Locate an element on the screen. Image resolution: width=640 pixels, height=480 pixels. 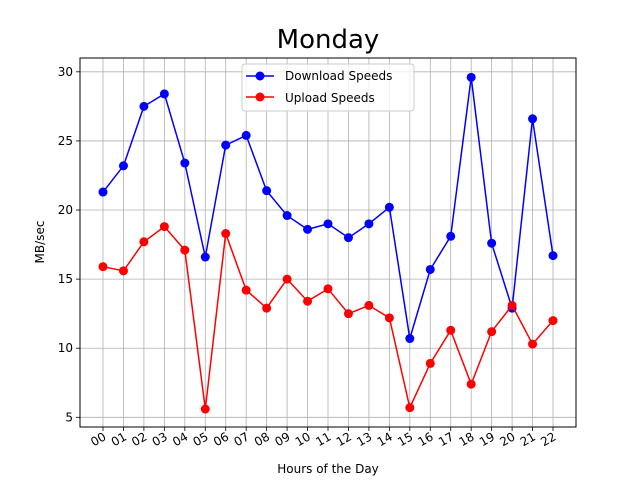
legend-box is located at coordinates (328, 87).